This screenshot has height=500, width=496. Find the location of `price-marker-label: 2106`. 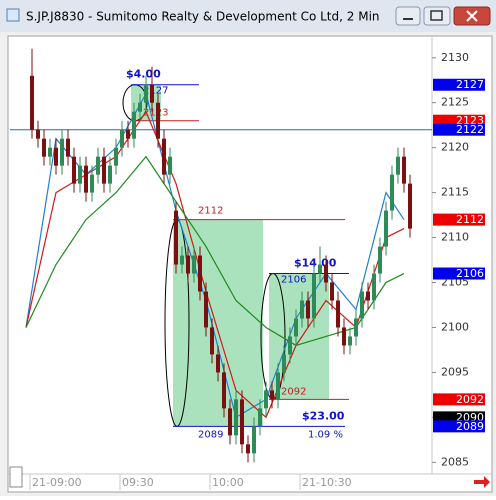

price-marker-label: 2106 is located at coordinates (470, 273).